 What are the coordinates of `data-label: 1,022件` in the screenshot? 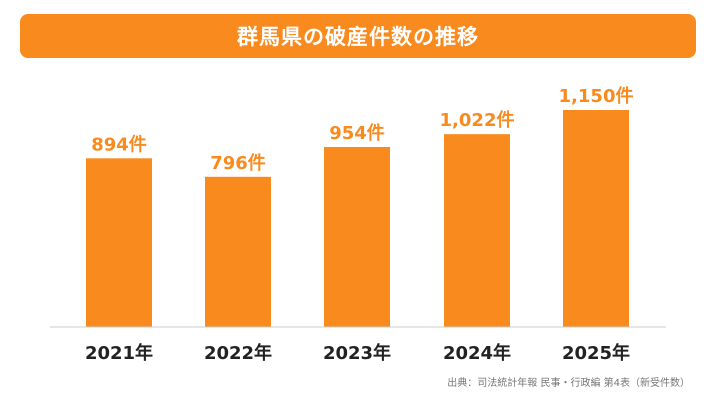 It's located at (477, 120).